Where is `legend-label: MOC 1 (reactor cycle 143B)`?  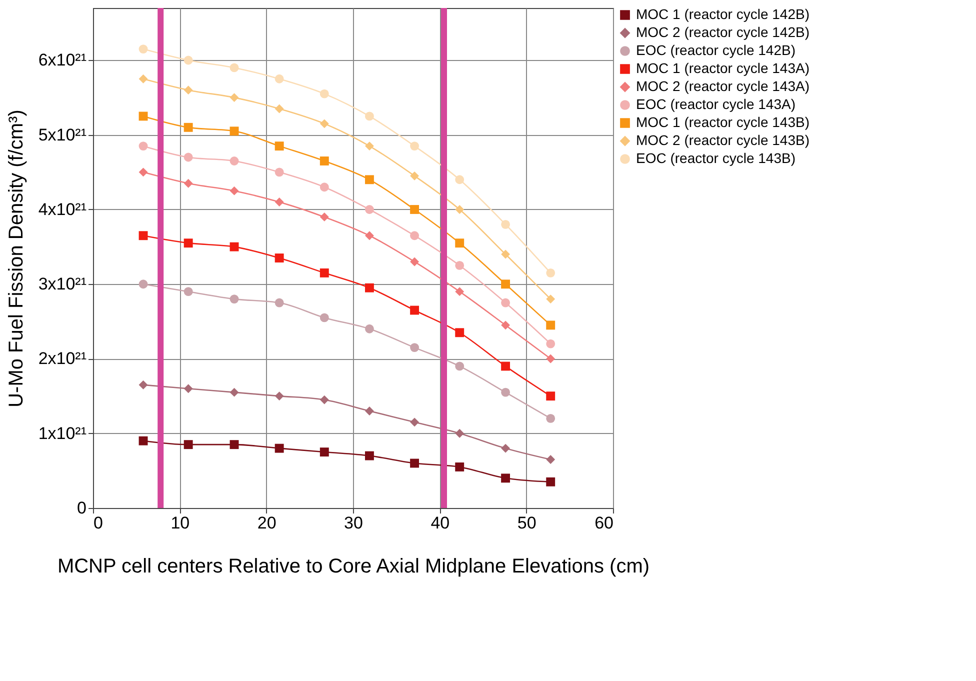 legend-label: MOC 1 (reactor cycle 143B) is located at coordinates (723, 122).